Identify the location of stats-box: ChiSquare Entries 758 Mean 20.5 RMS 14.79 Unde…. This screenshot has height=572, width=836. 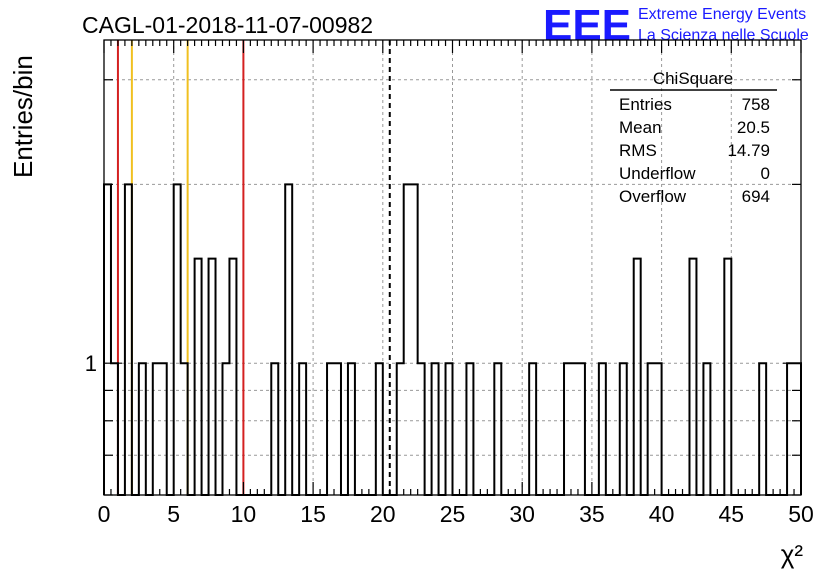
(693, 137).